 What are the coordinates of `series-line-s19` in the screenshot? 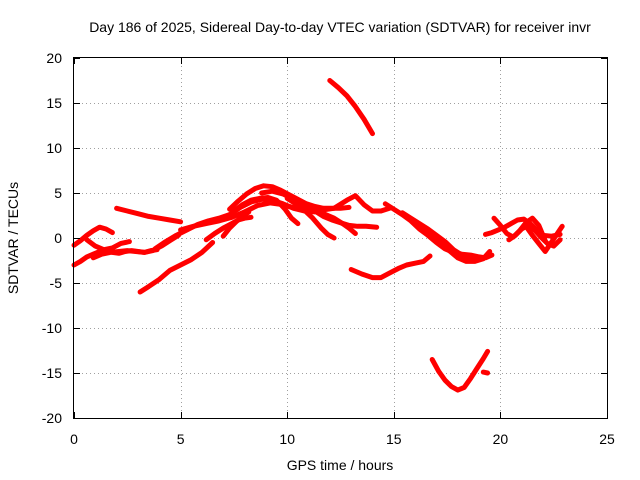 It's located at (440, 236).